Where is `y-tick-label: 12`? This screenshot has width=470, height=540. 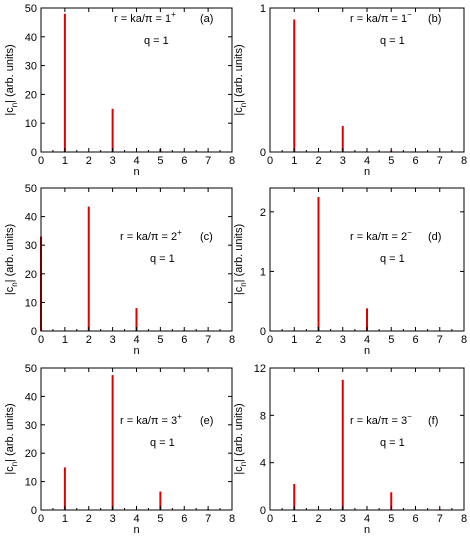
y-tick-label: 12 is located at coordinates (260, 369).